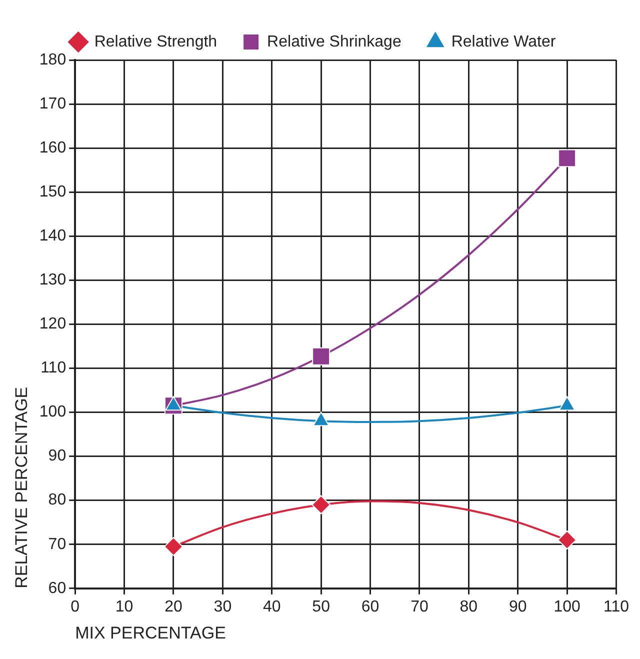 The image size is (640, 659). What do you see at coordinates (616, 607) in the screenshot?
I see `x-tick-label: 110` at bounding box center [616, 607].